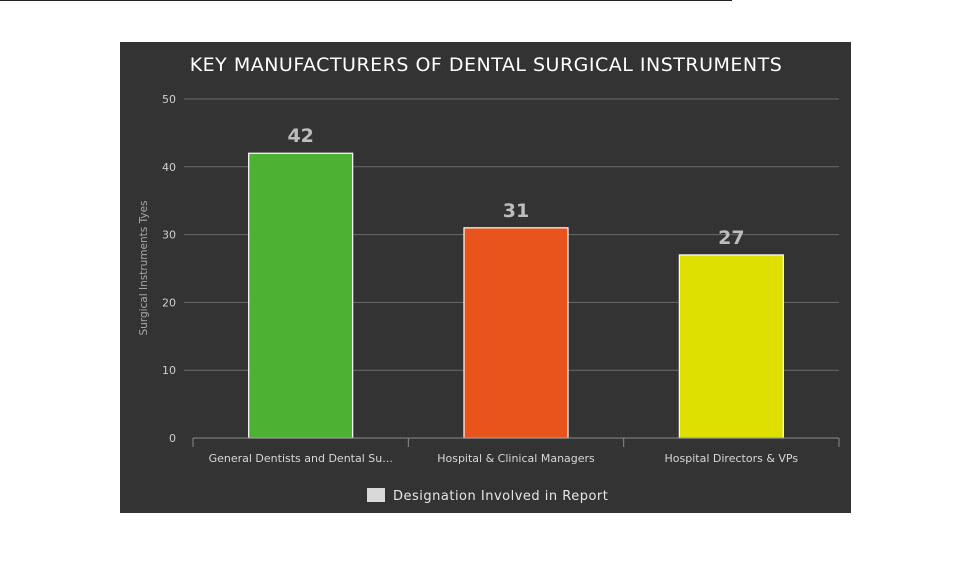  I want to click on x-tick-label: Hospital Directors & VPs, so click(732, 458).